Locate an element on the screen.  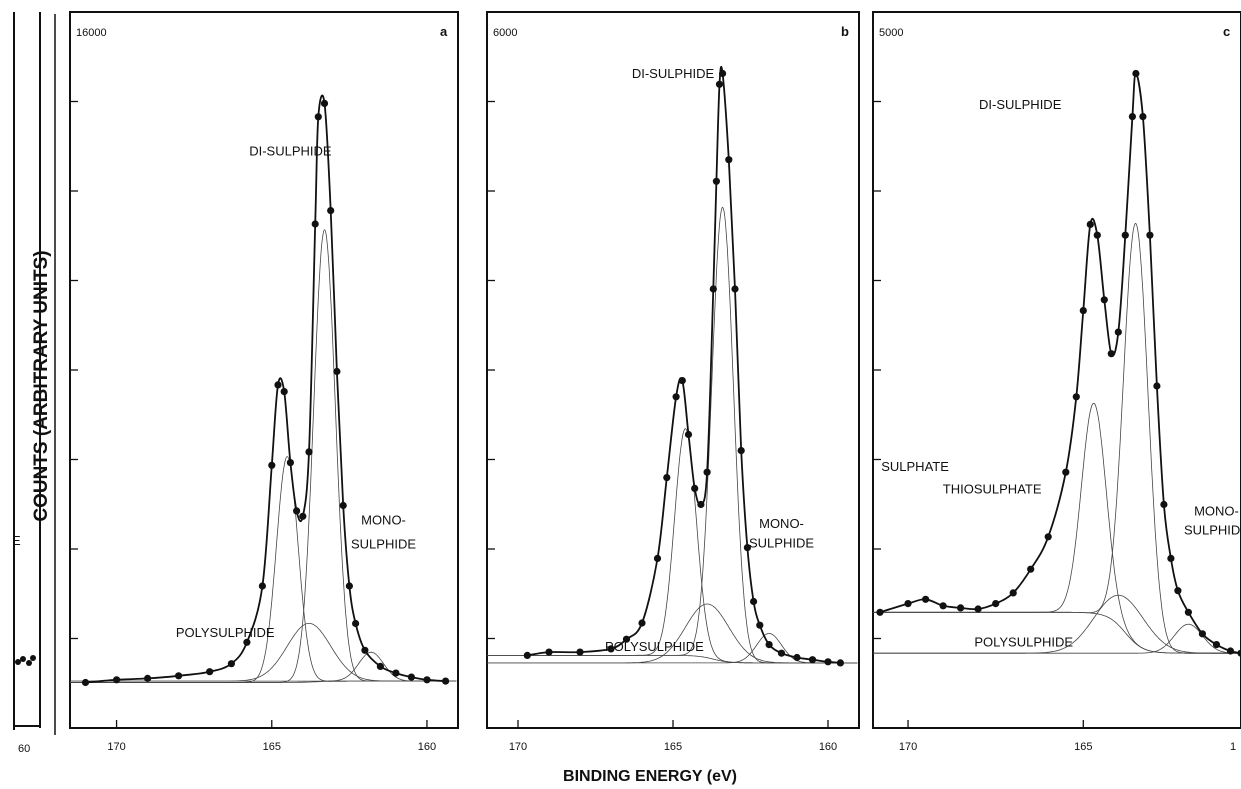
x-axis-title: BINDING ENERGY (eV) is located at coordinates (650, 776).